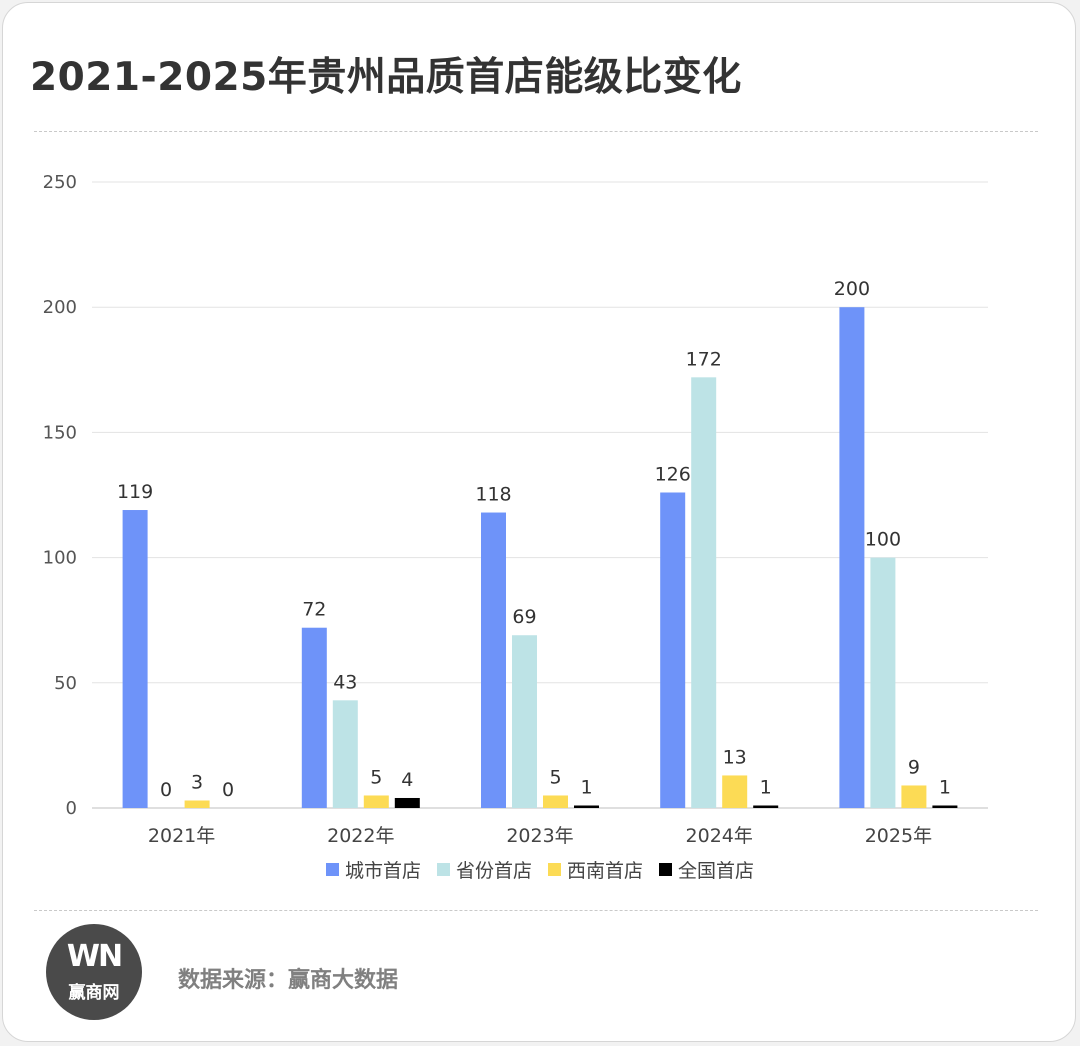  I want to click on legend-label: 城市首店, so click(382, 871).